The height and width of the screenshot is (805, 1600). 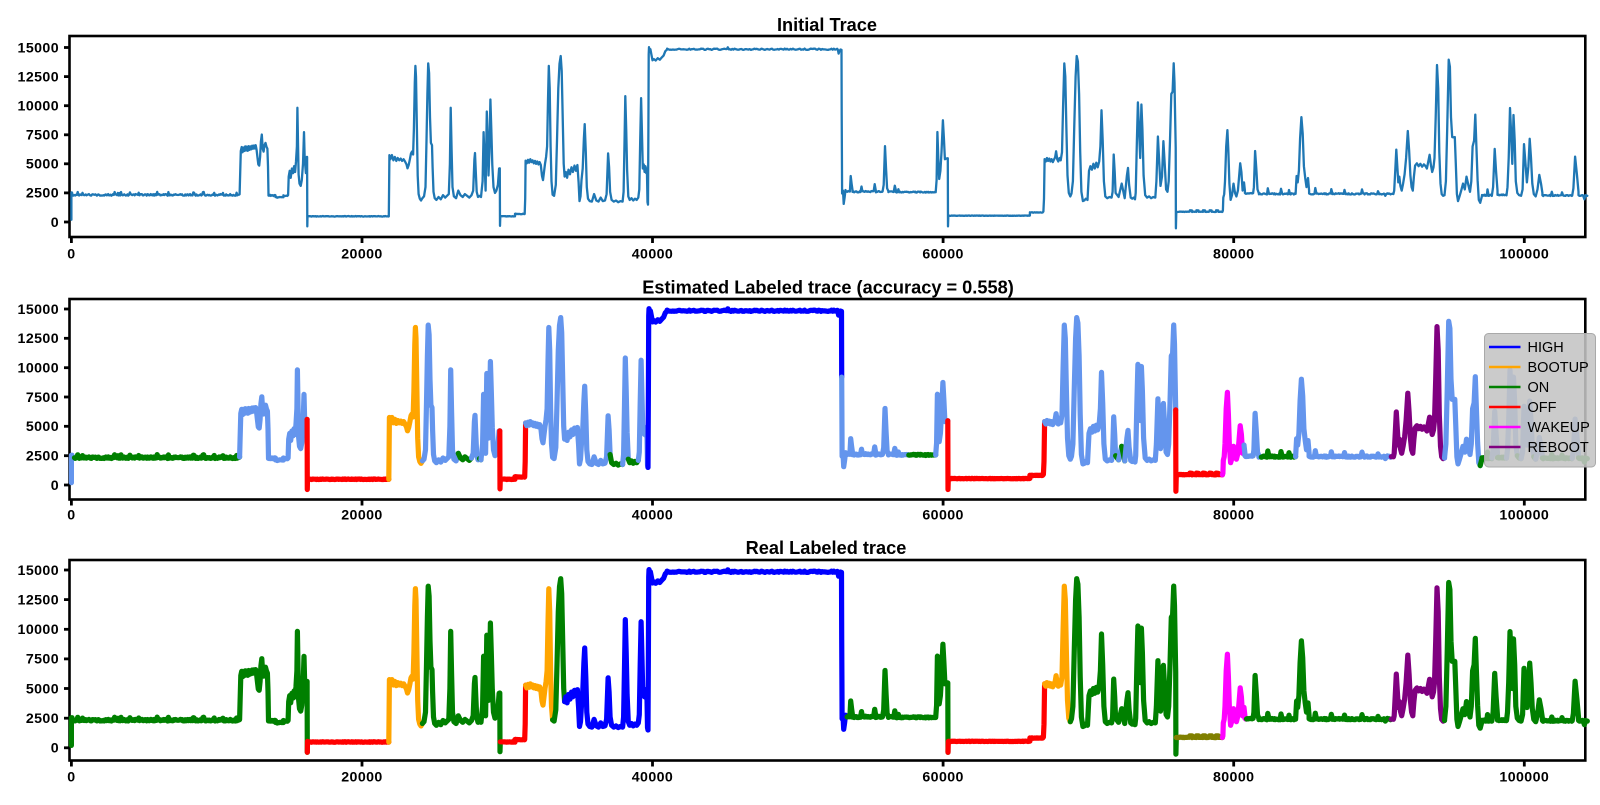 I want to click on svg-text: BOOTUP, so click(x=1558, y=368).